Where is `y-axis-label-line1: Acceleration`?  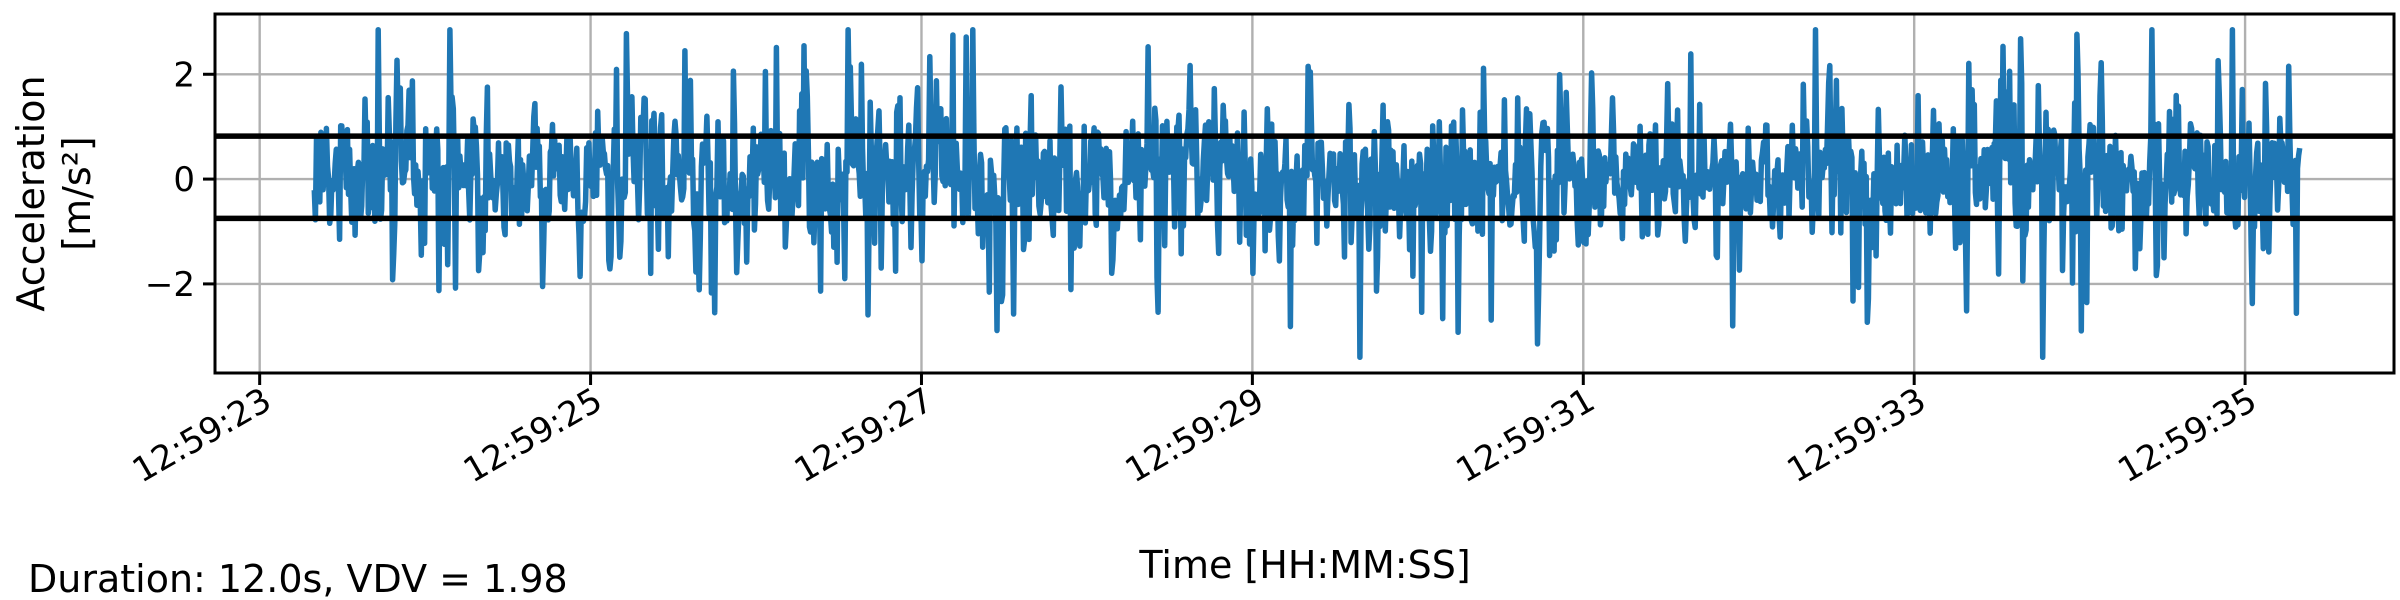 y-axis-label-line1: Acceleration is located at coordinates (31, 193).